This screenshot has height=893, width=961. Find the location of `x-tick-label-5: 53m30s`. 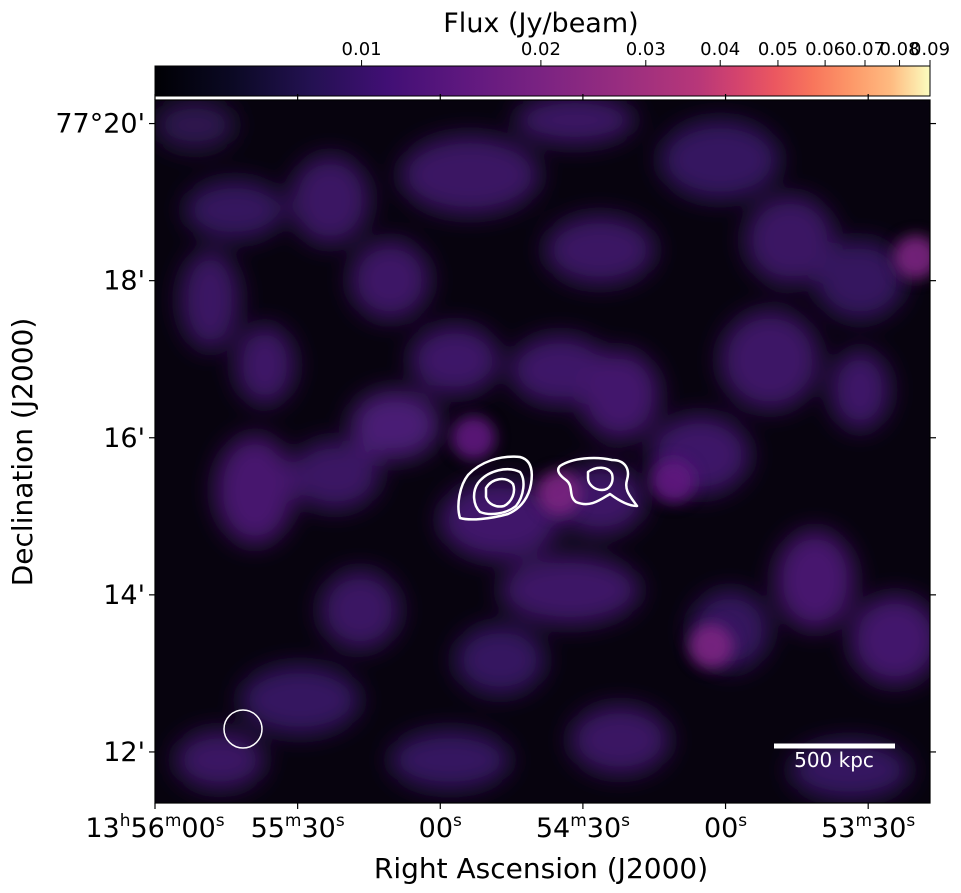

x-tick-label-5: 53m30s is located at coordinates (868, 827).